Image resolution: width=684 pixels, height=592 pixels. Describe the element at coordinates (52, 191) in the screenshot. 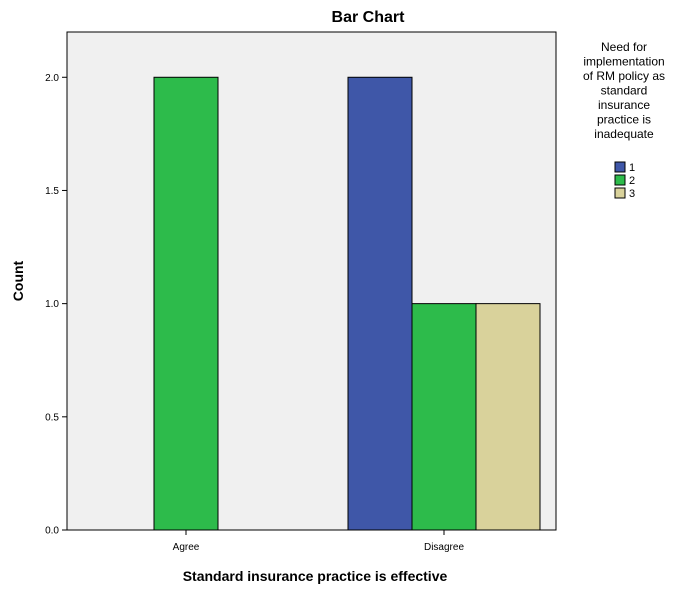

I see `y-tick-label: 1.5` at that location.